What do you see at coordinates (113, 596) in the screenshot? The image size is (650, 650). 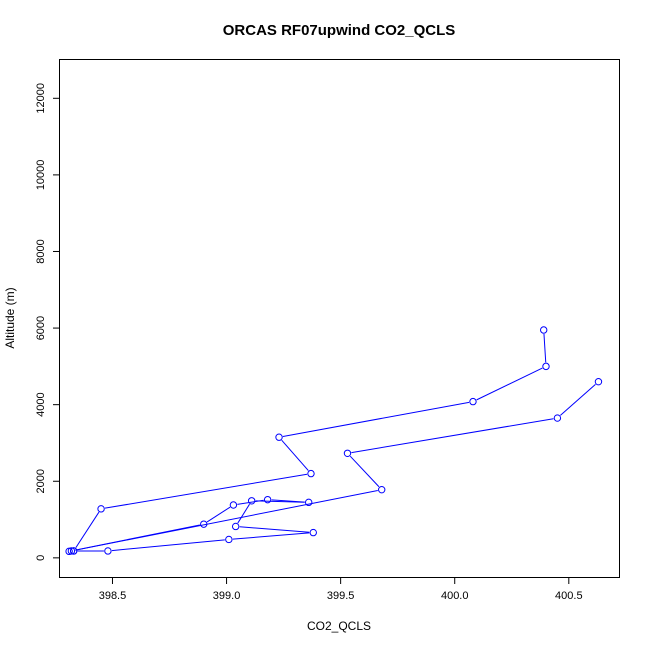 I see `x-tick-label: 398.5` at bounding box center [113, 596].